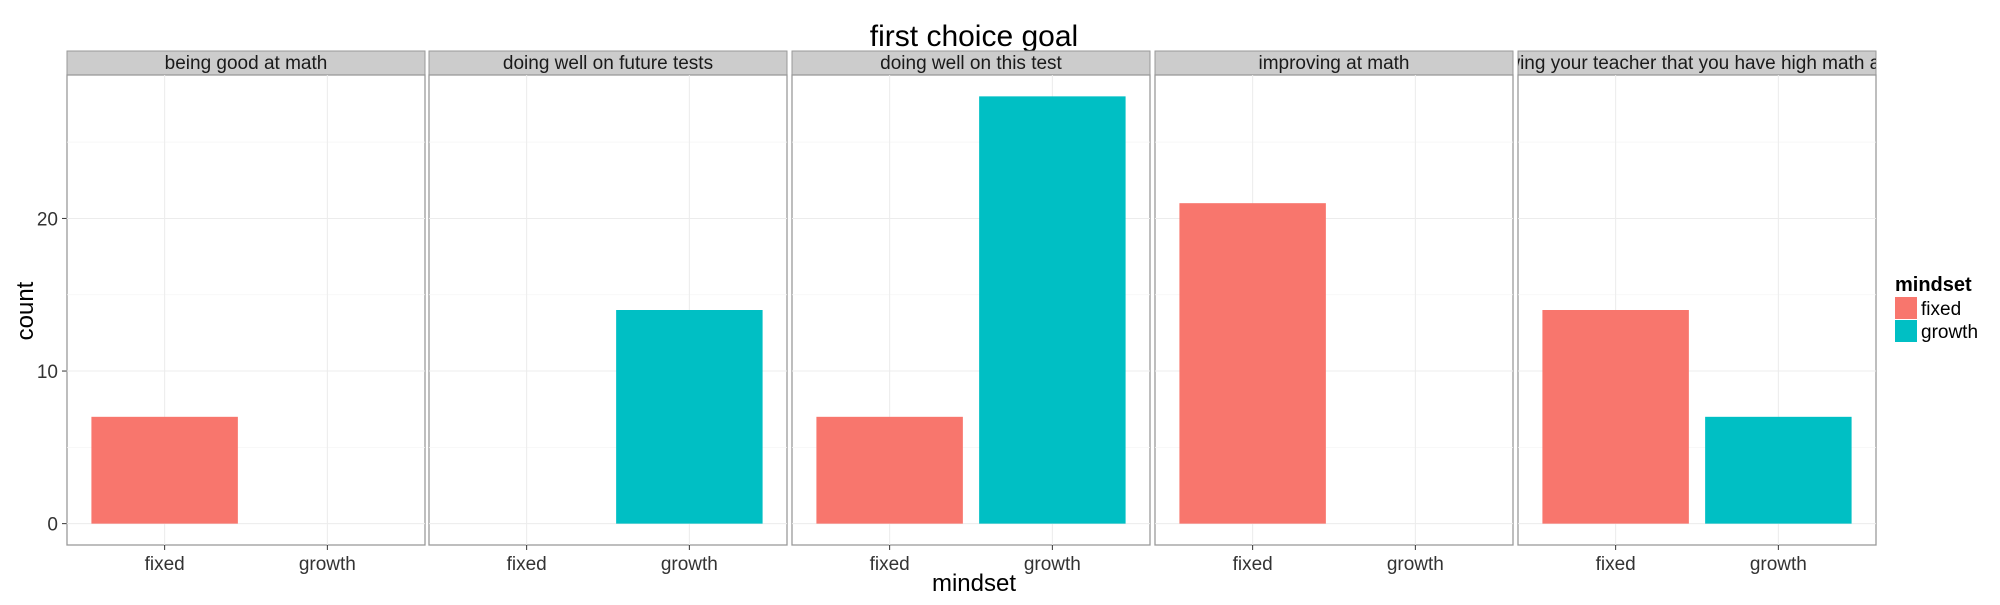 Image resolution: width=2000 pixels, height=605 pixels. What do you see at coordinates (1906, 331) in the screenshot?
I see `legend-swatch-growth` at bounding box center [1906, 331].